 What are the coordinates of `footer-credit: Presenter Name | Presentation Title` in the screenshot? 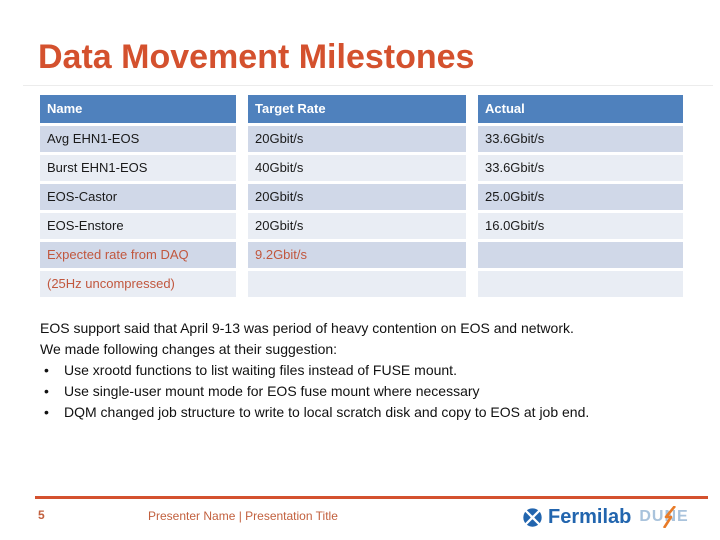 It's located at (243, 516).